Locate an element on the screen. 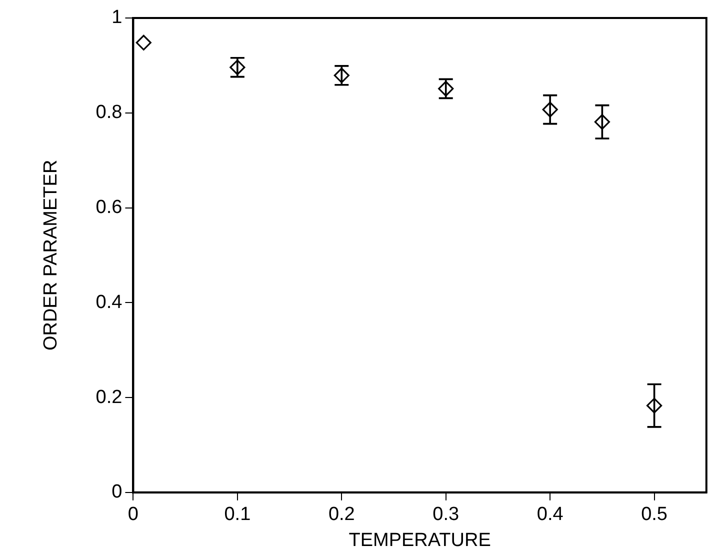  point is located at coordinates (144, 42).